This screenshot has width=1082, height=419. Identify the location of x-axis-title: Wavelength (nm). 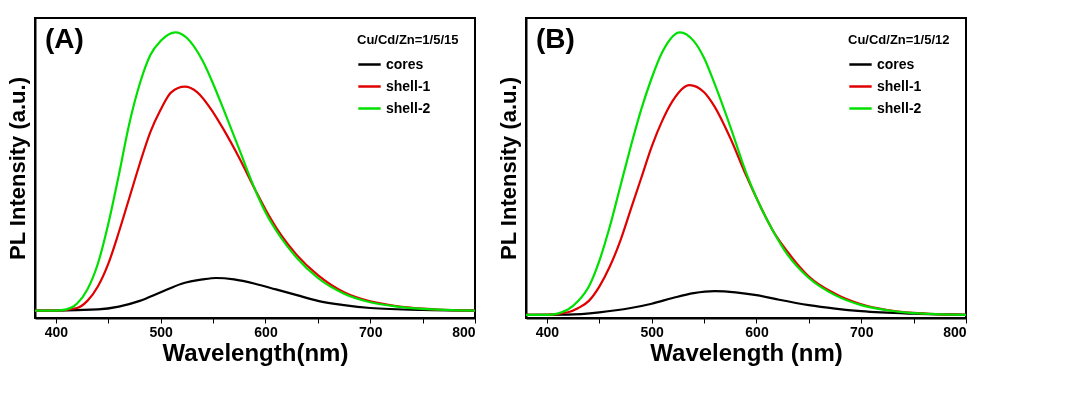
(746, 352).